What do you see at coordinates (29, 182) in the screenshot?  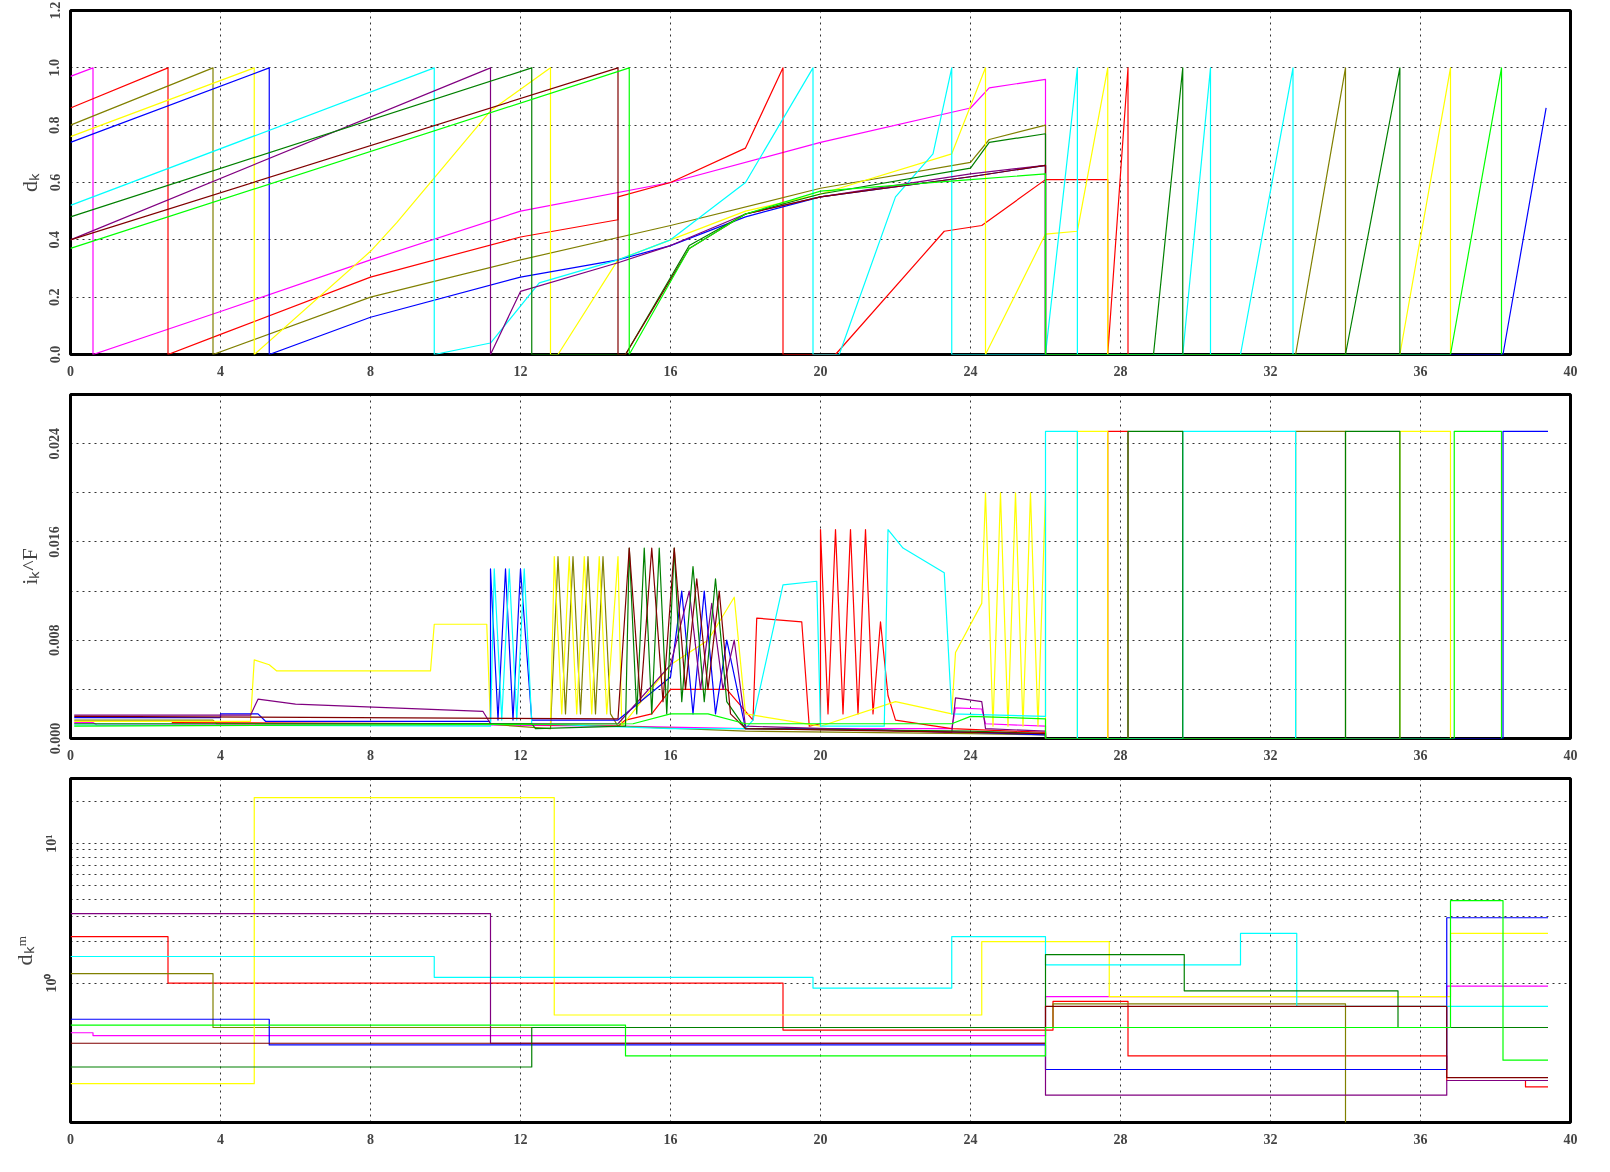 I see `y-axis-title: dₖ` at bounding box center [29, 182].